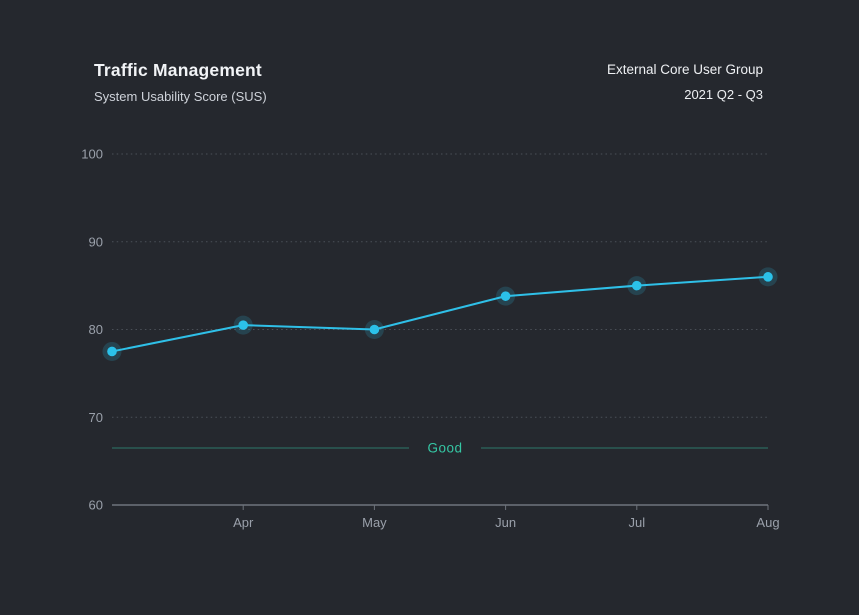 Image resolution: width=859 pixels, height=615 pixels. What do you see at coordinates (505, 522) in the screenshot?
I see `x-tick-label: Jun` at bounding box center [505, 522].